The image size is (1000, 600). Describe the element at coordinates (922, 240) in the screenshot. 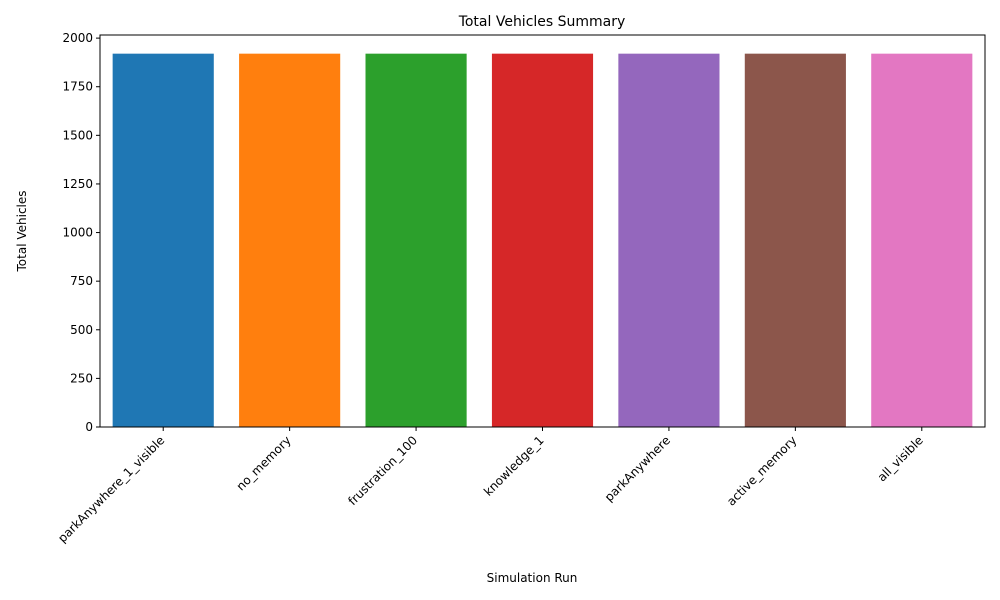

I see `bar-all_visible` at that location.